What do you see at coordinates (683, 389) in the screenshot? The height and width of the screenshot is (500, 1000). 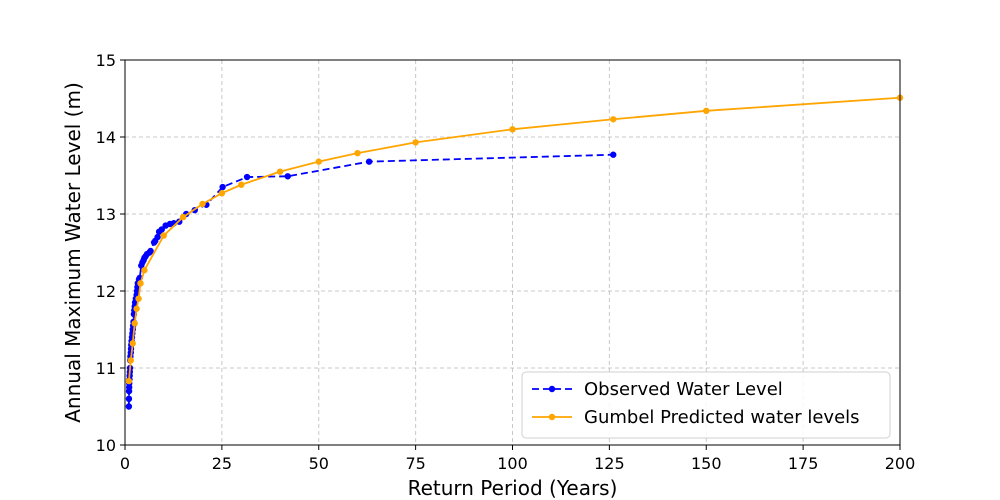 I see `legend-label: Observed Water Level` at bounding box center [683, 389].